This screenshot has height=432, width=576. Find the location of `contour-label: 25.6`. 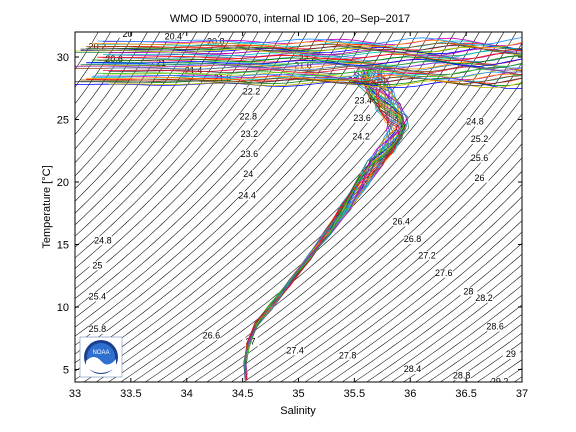

contour-label: 25.6 is located at coordinates (480, 158).